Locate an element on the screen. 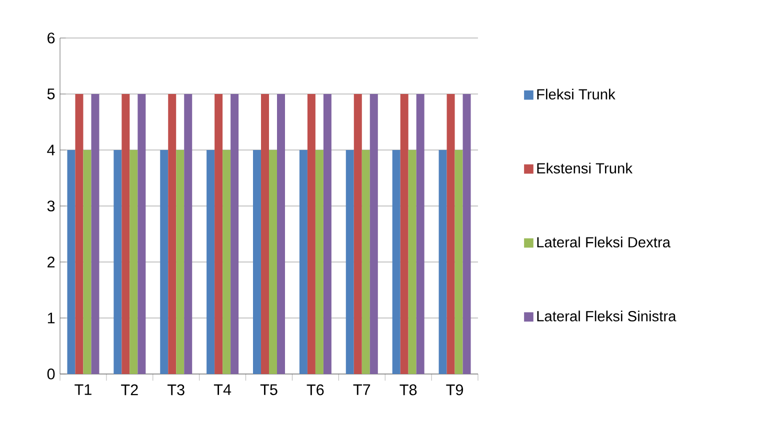 The height and width of the screenshot is (432, 775). y-tick-label: 3 is located at coordinates (51, 206).